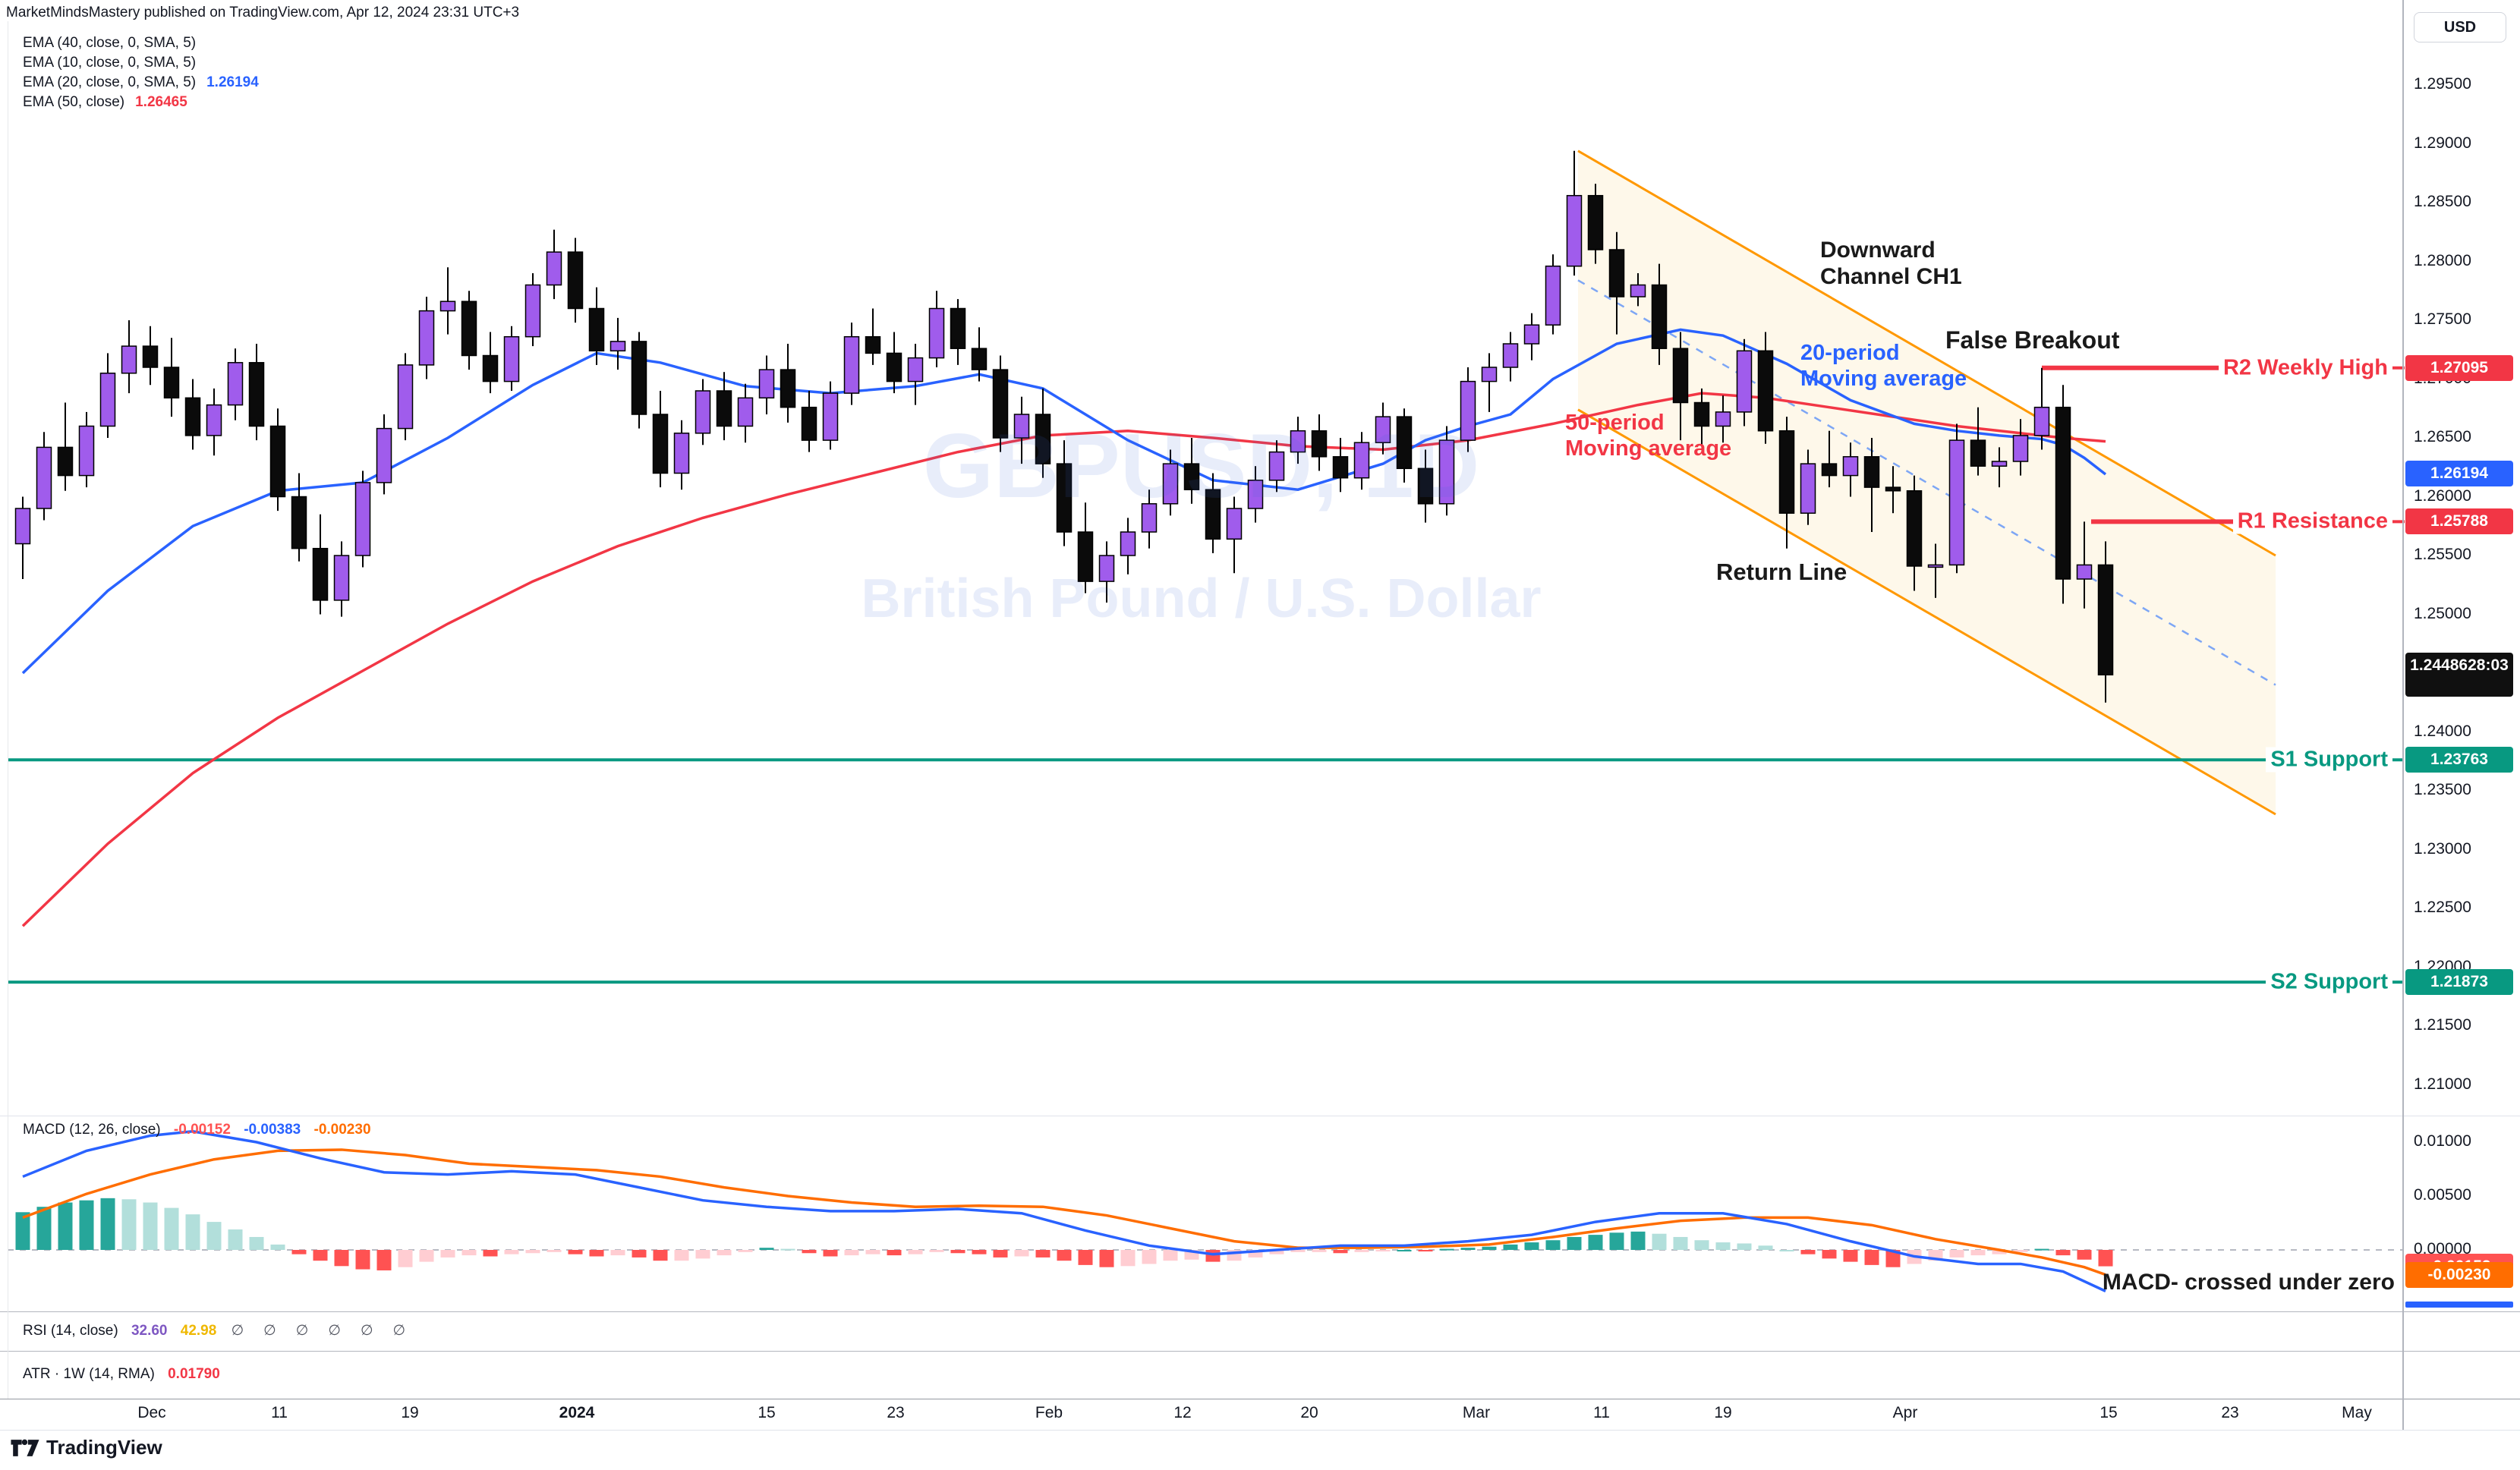  What do you see at coordinates (121, 1375) in the screenshot?
I see `atr-legend: ATR · 1W (14, RMA) 0.01790` at bounding box center [121, 1375].